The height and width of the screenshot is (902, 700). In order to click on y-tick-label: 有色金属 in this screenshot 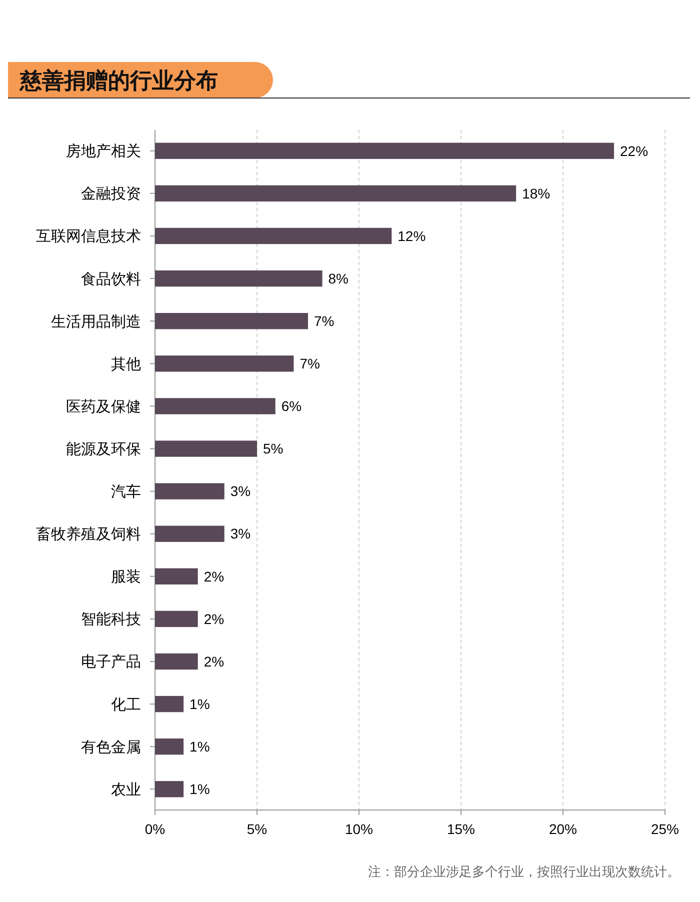, I will do `click(111, 747)`.